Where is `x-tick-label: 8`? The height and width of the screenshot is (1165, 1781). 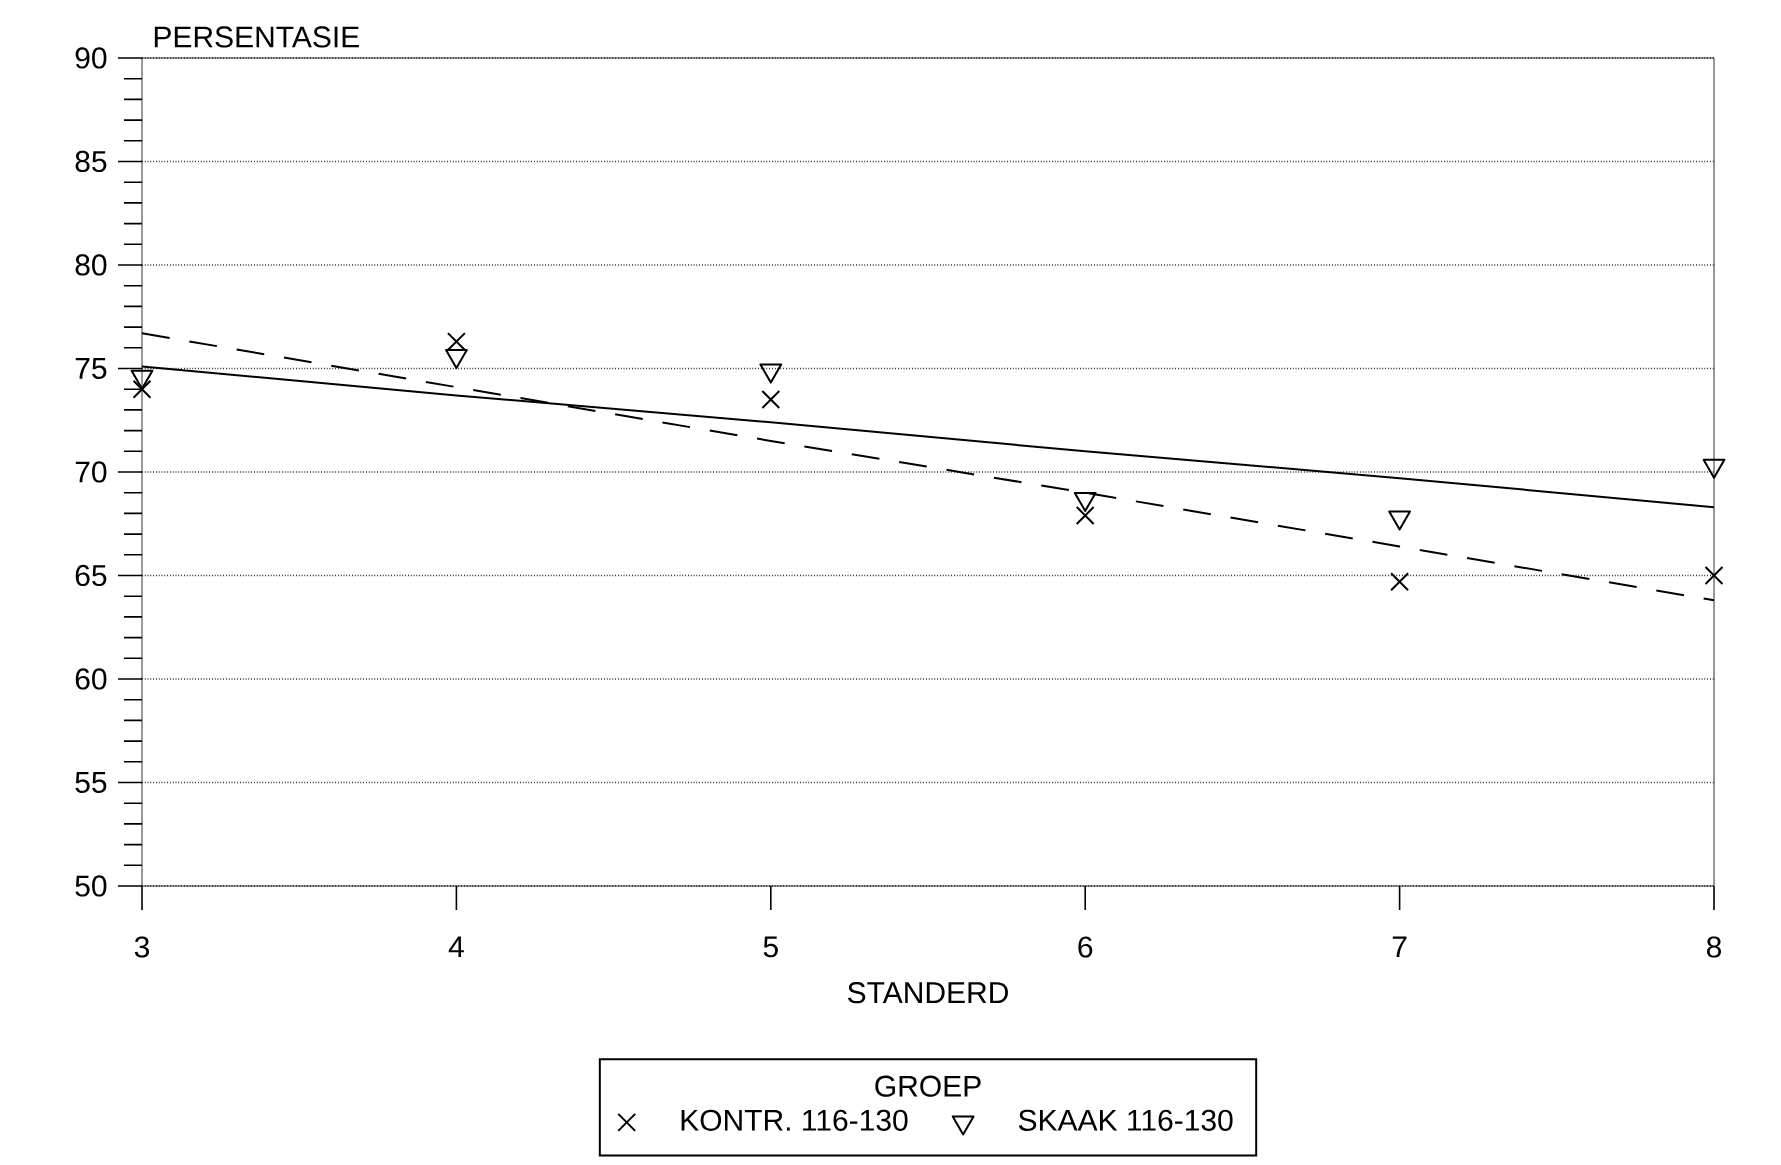
x-tick-label: 8 is located at coordinates (1714, 947).